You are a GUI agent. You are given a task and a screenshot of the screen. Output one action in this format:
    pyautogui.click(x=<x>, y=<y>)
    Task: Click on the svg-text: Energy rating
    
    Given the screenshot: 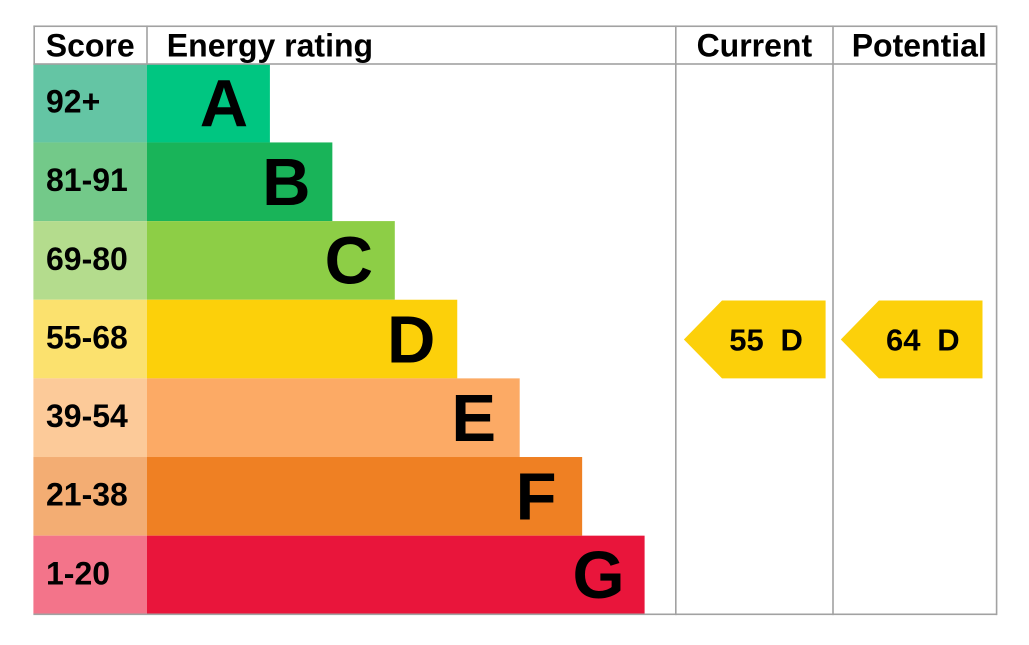 What is the action you would take?
    pyautogui.click(x=270, y=45)
    